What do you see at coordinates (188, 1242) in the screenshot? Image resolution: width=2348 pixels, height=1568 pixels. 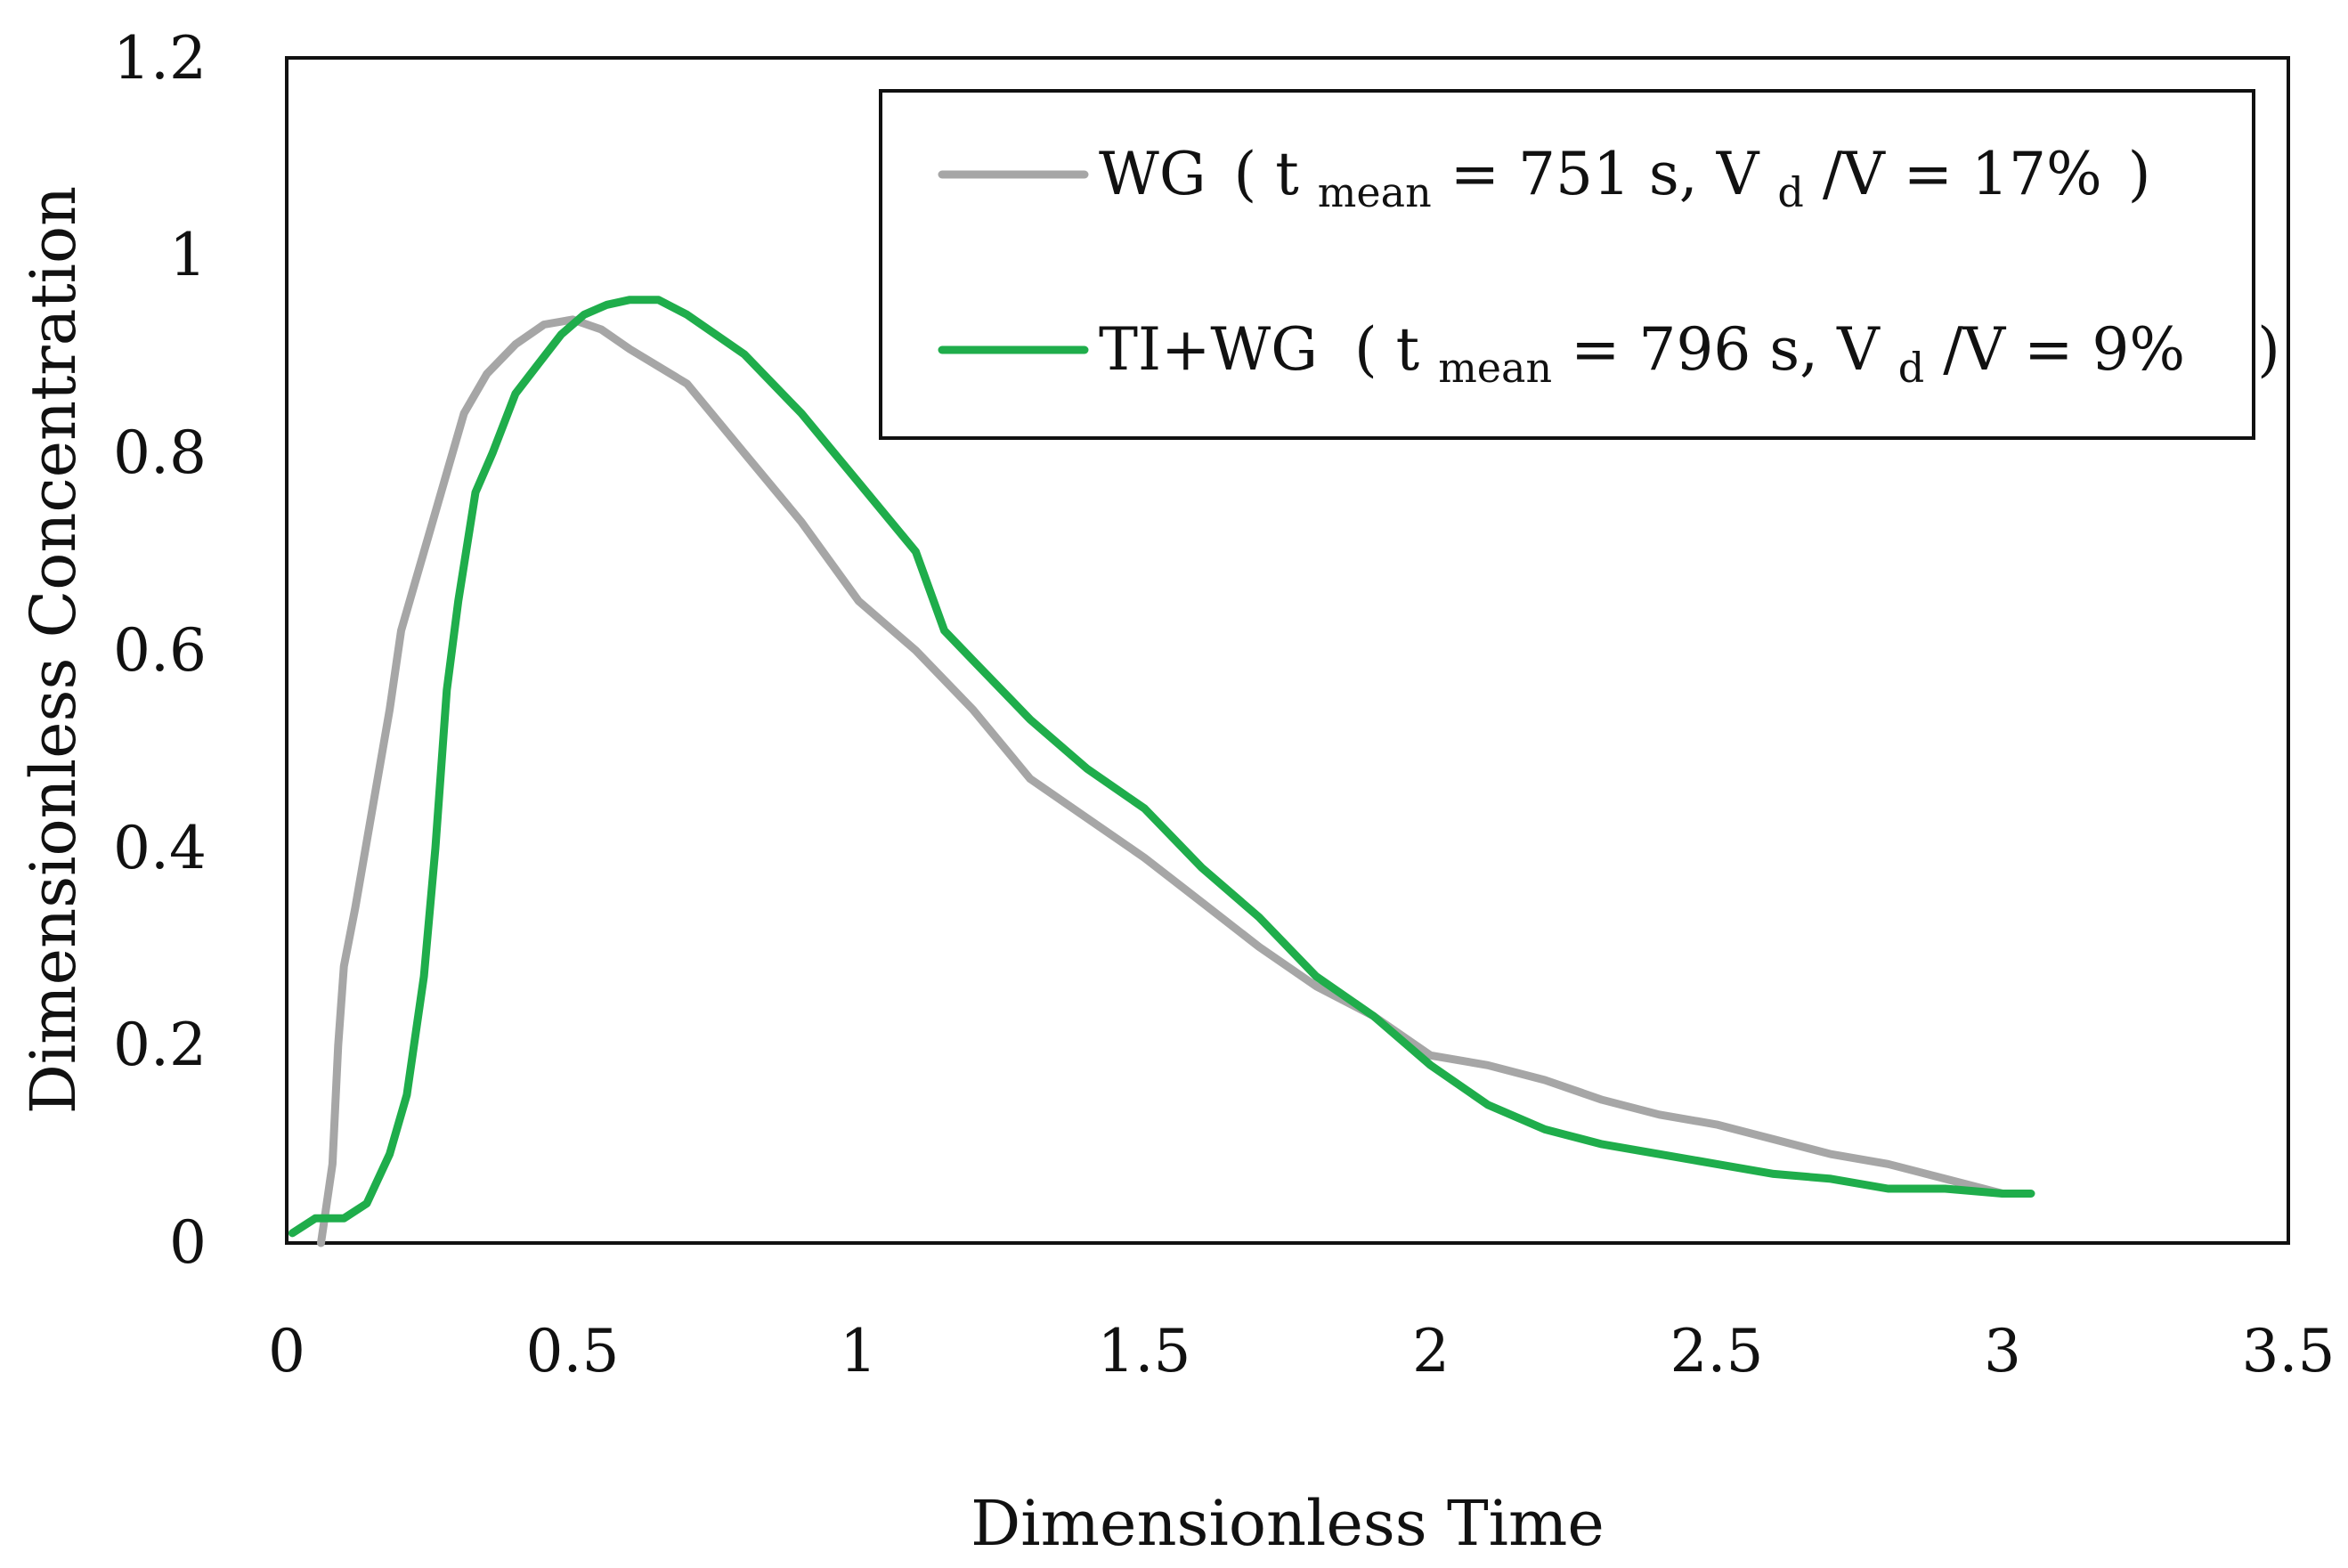 I see `y-tick-label: 0` at bounding box center [188, 1242].